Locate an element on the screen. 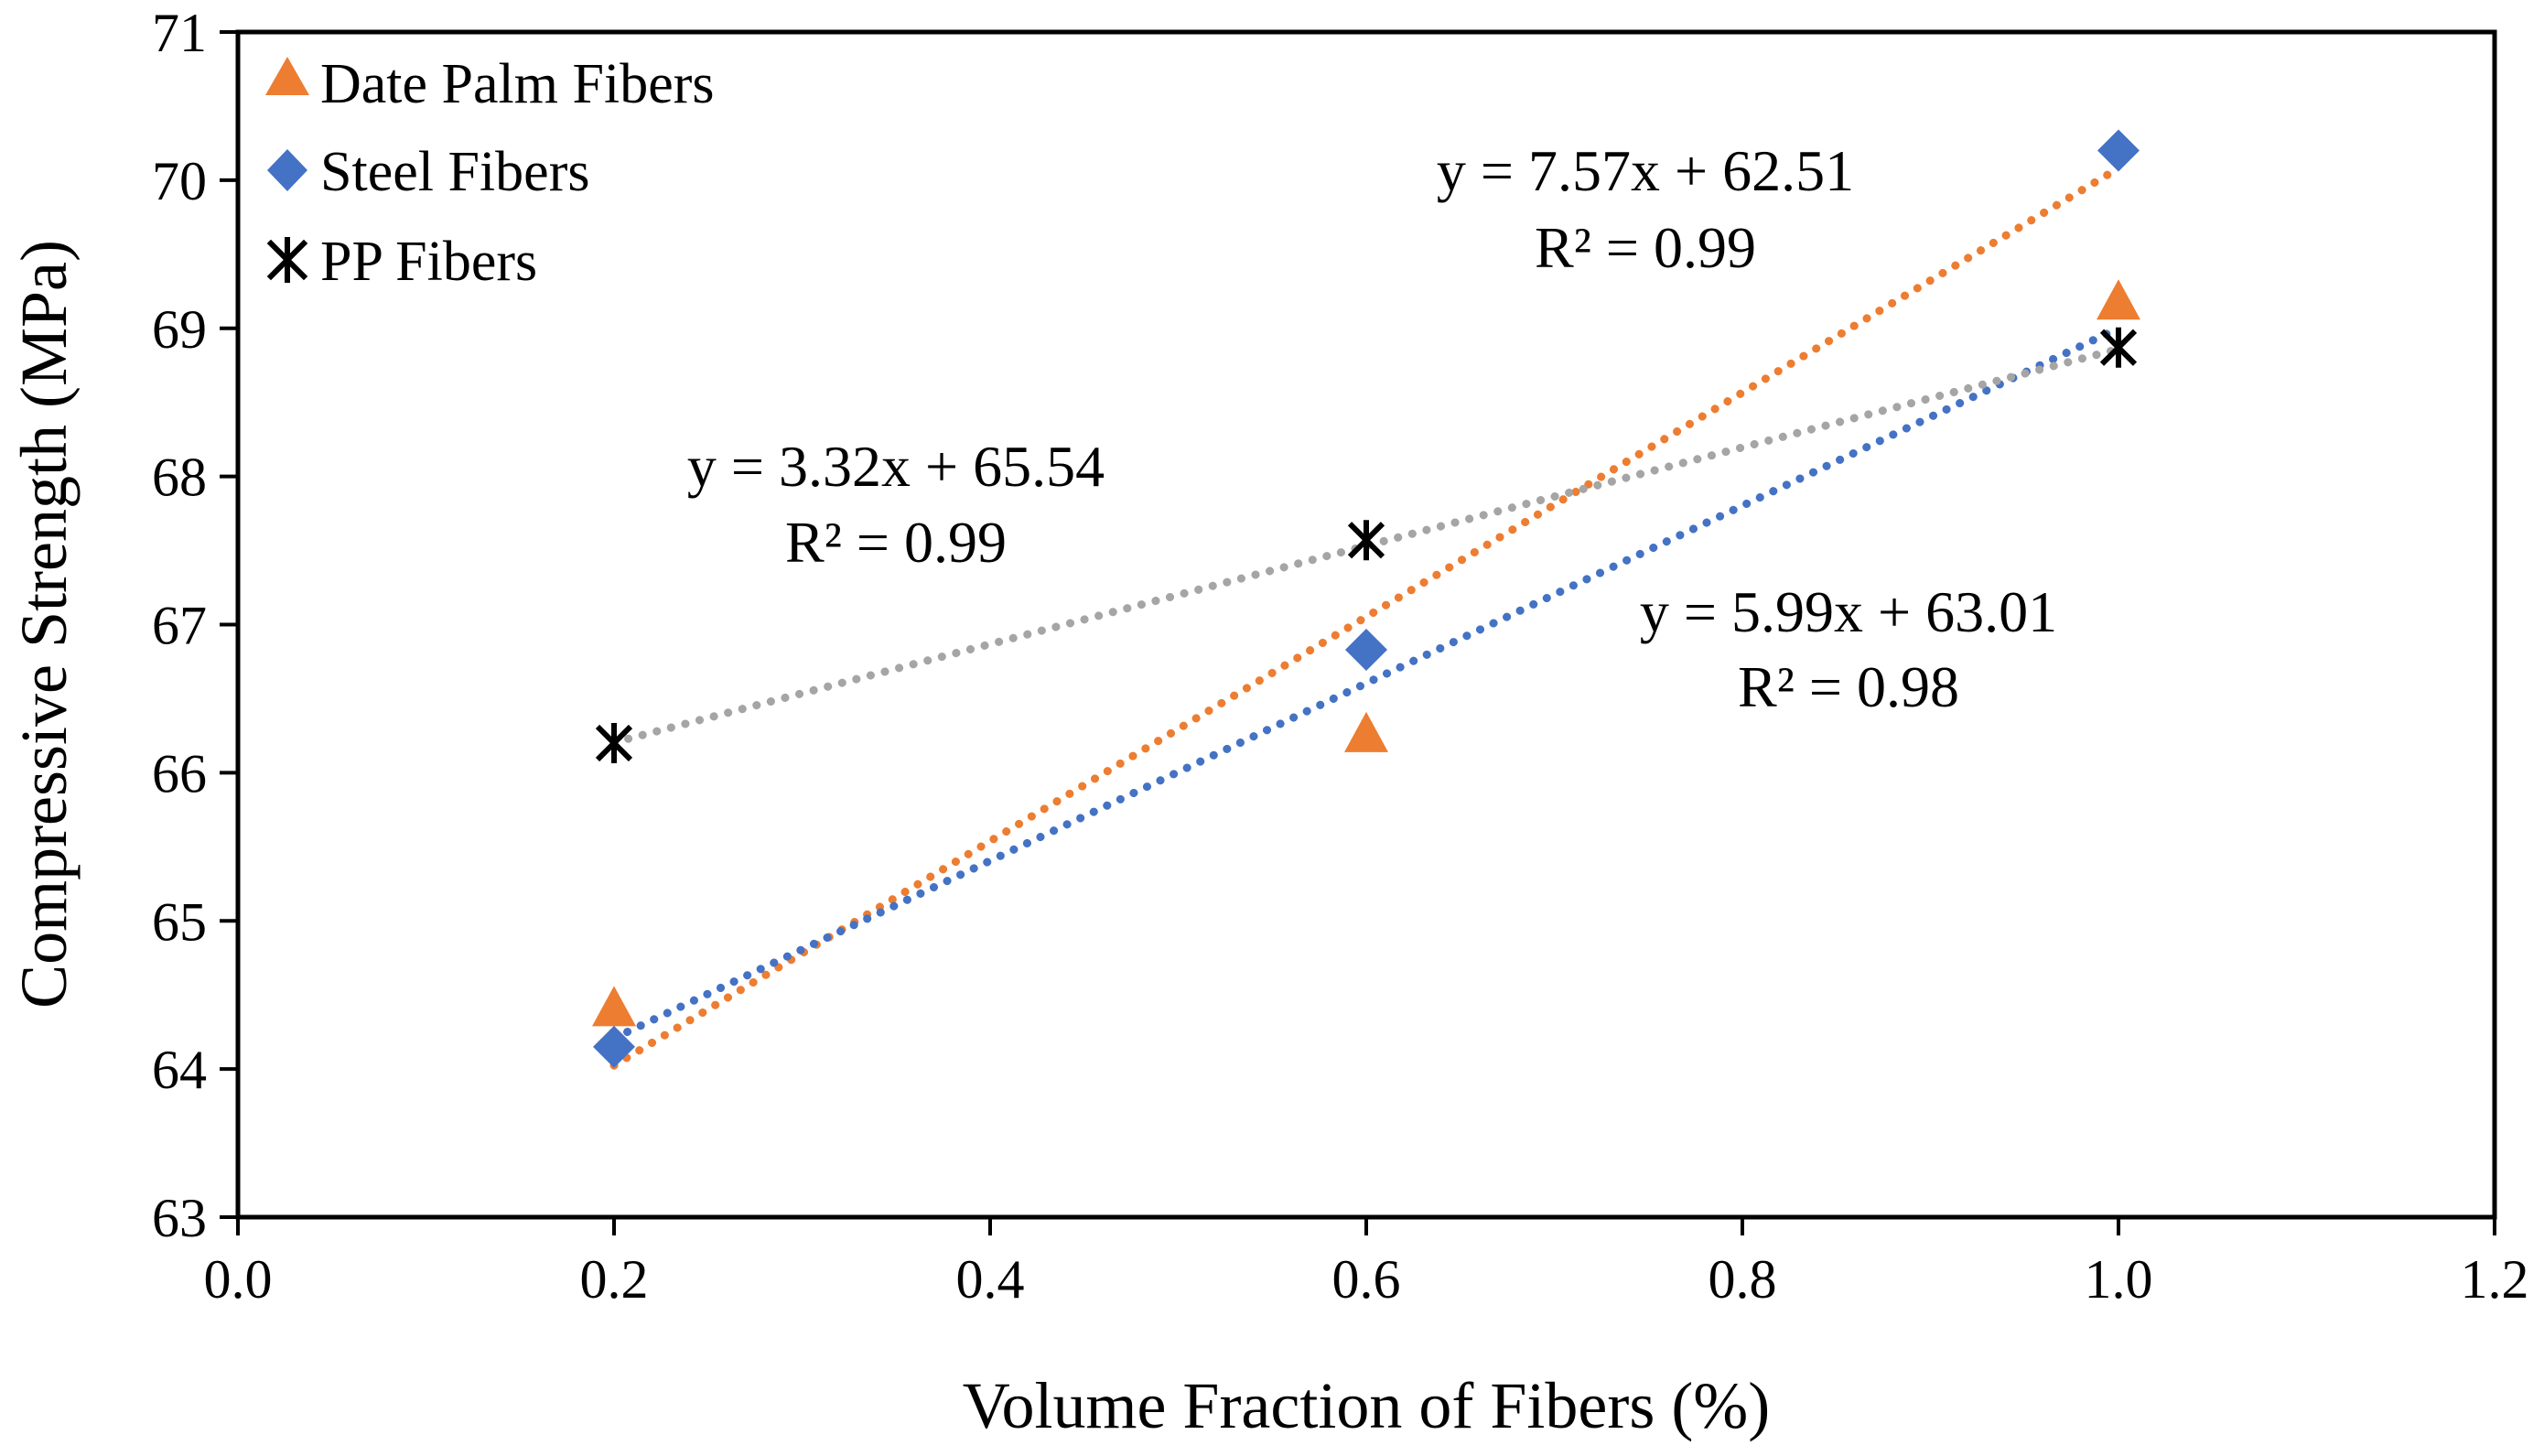  legend-date-palm-marker is located at coordinates (287, 76).